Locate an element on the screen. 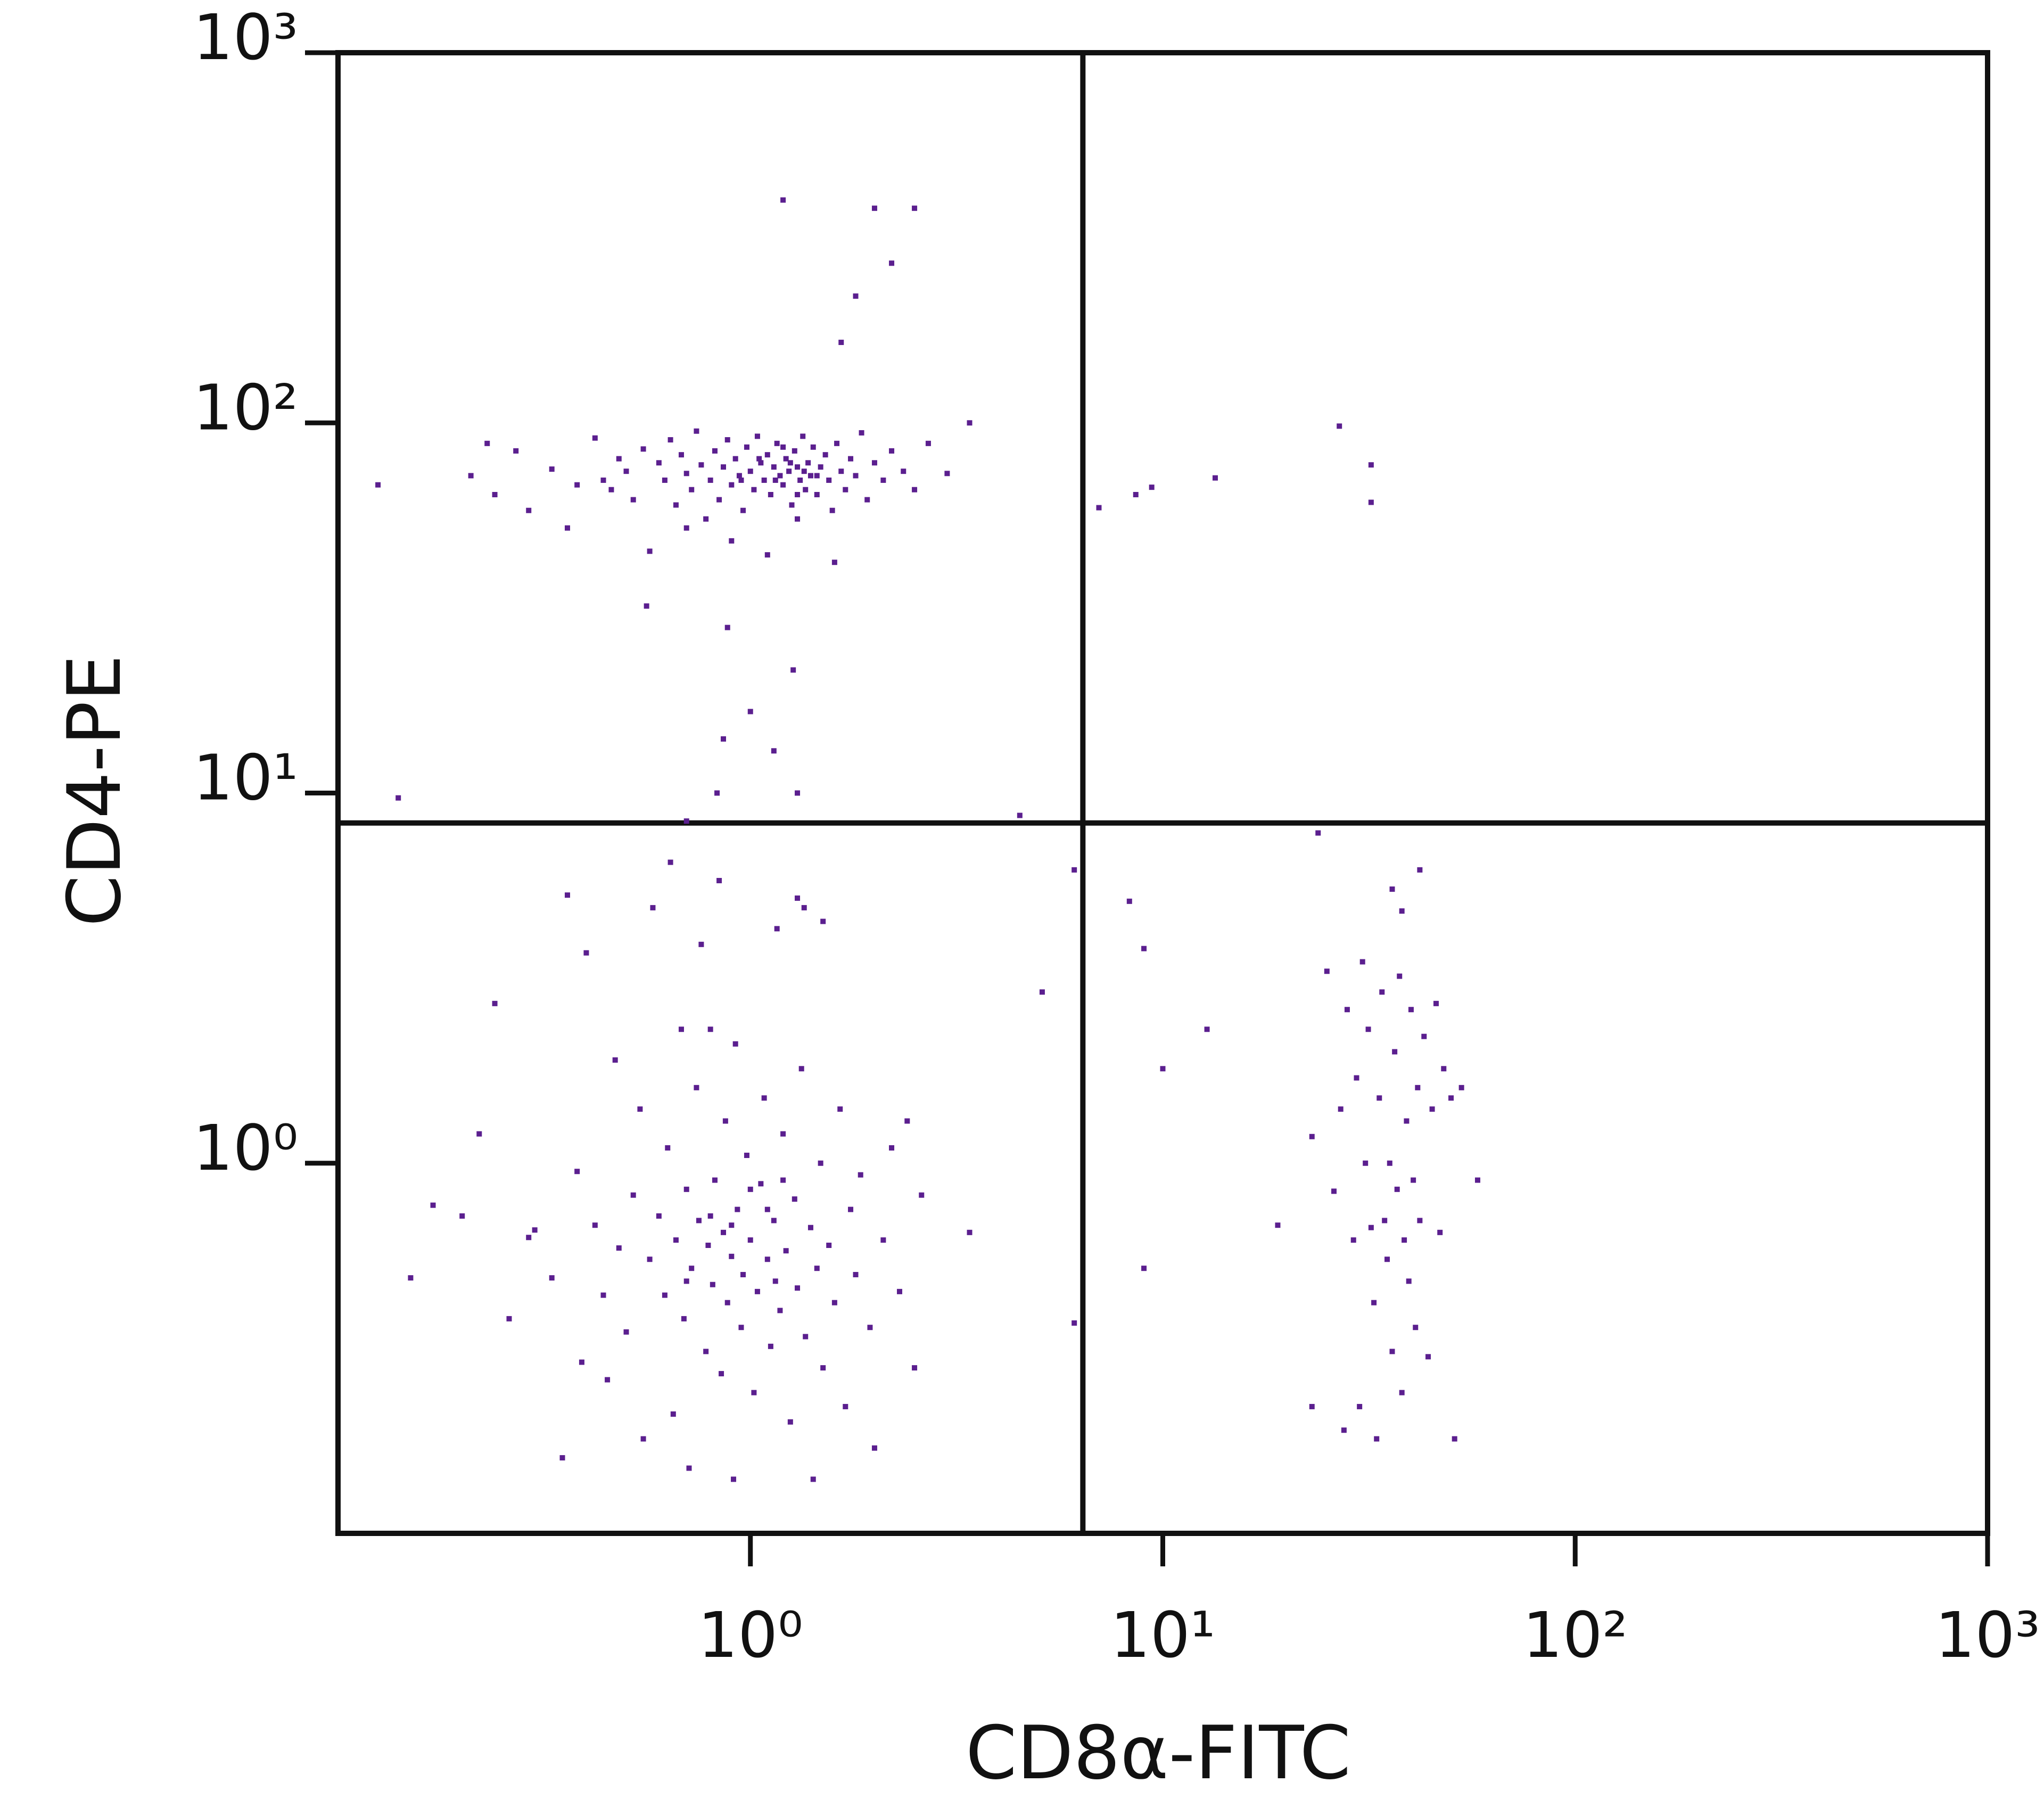 This screenshot has width=2044, height=1815. y-tick-label: 10² is located at coordinates (245, 407).